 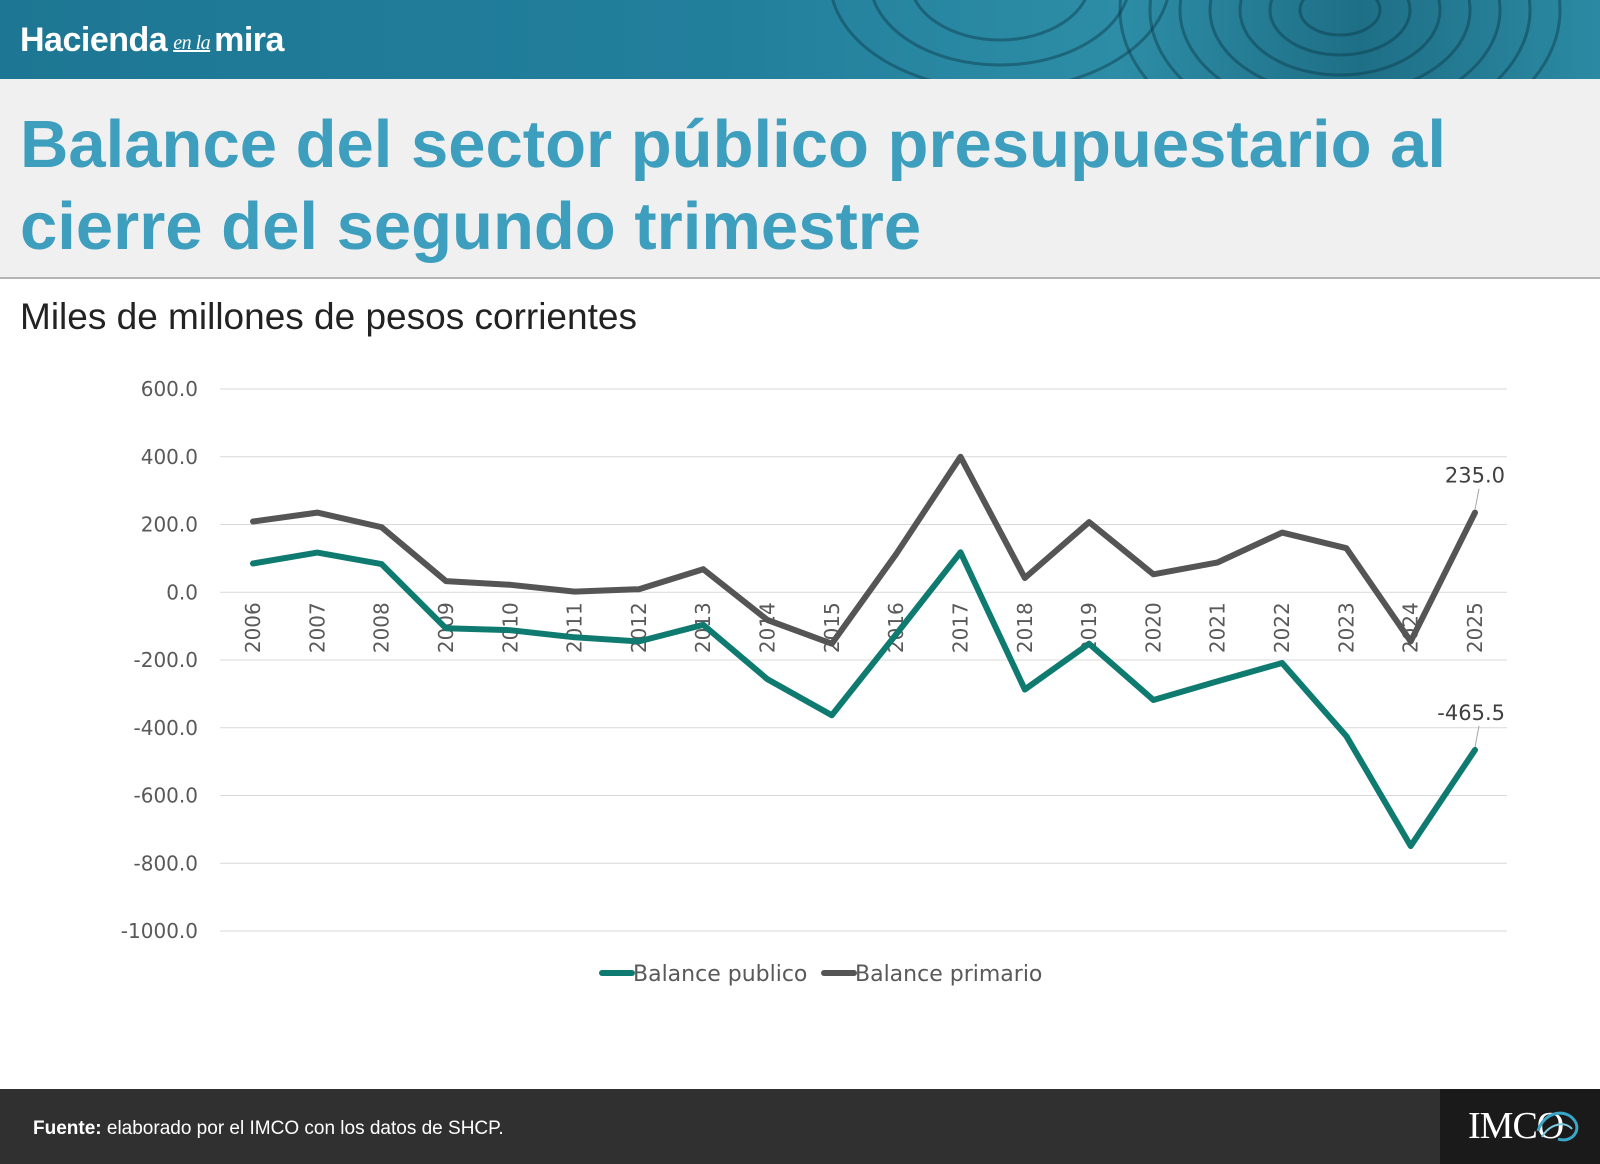 I want to click on x-tick-label: 2020, so click(x=1153, y=627).